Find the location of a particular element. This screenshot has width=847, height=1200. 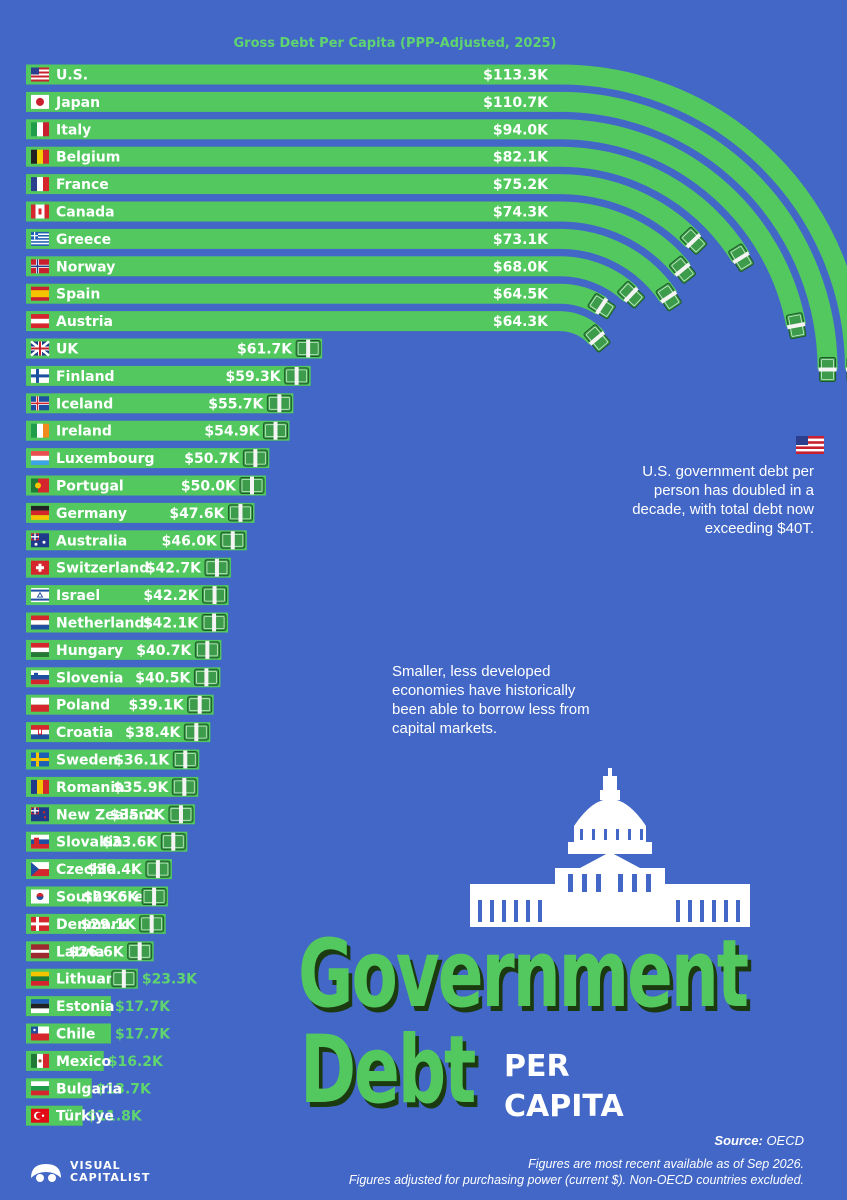

brand-mark-icon is located at coordinates (46, 1173).